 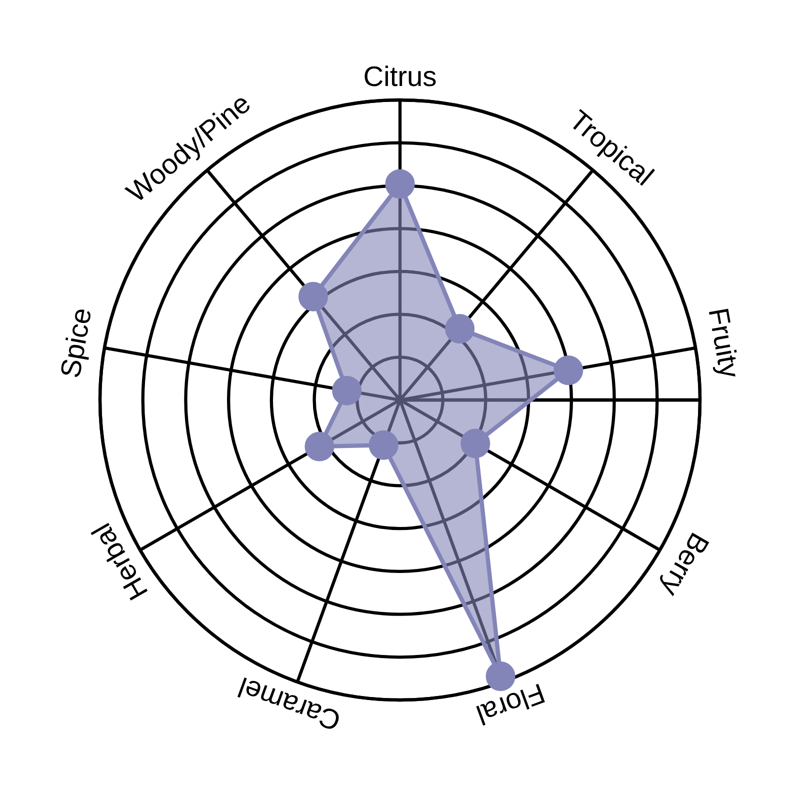 I want to click on spoke-label: Floral, so click(x=510, y=705).